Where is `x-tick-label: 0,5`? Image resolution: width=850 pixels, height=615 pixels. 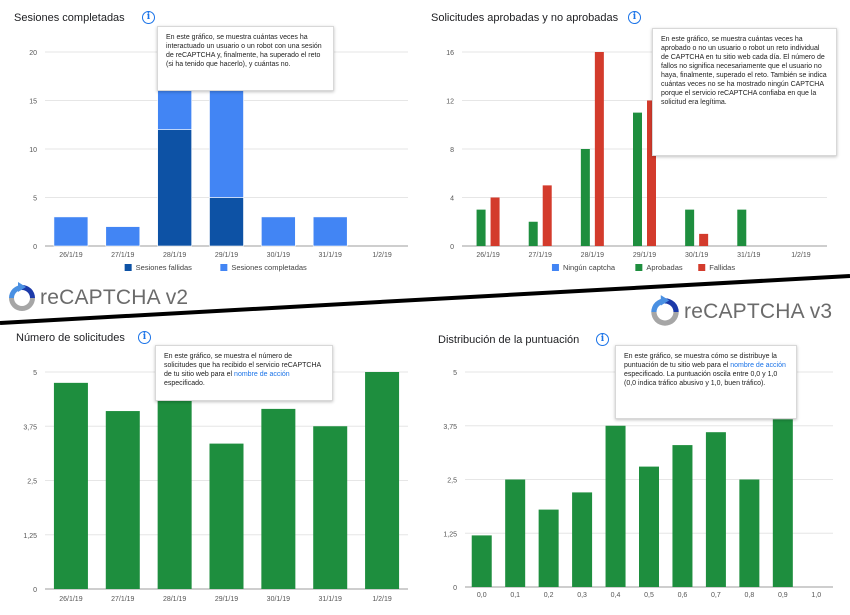
x-tick-label: 0,5 is located at coordinates (649, 595).